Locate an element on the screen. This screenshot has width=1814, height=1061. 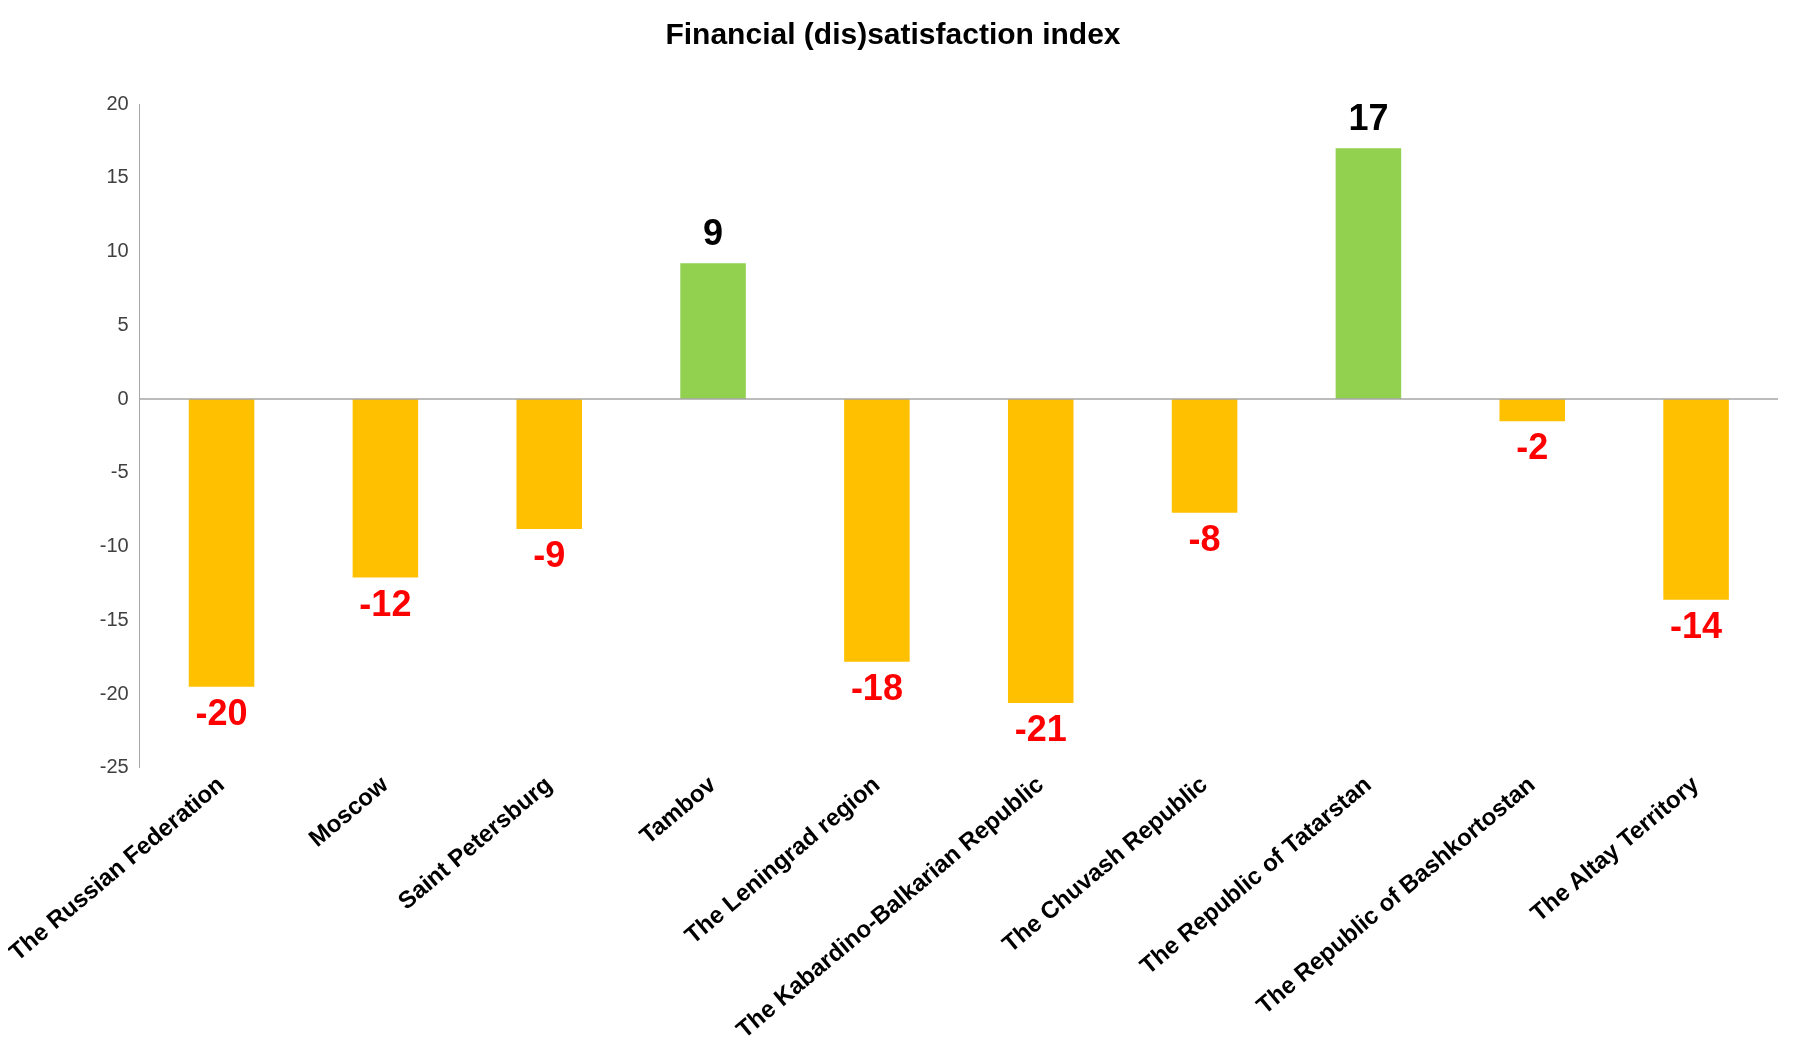
data-label: -9 is located at coordinates (549, 554).